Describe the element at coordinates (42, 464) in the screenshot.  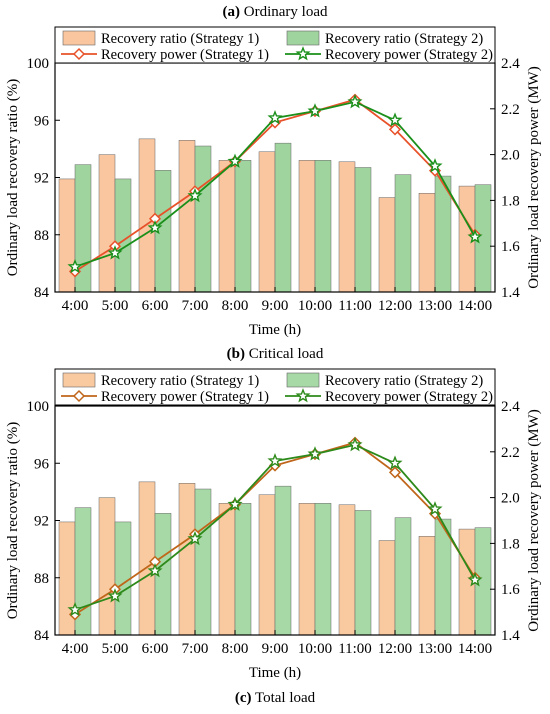
I see `y-tick-label: 96` at that location.